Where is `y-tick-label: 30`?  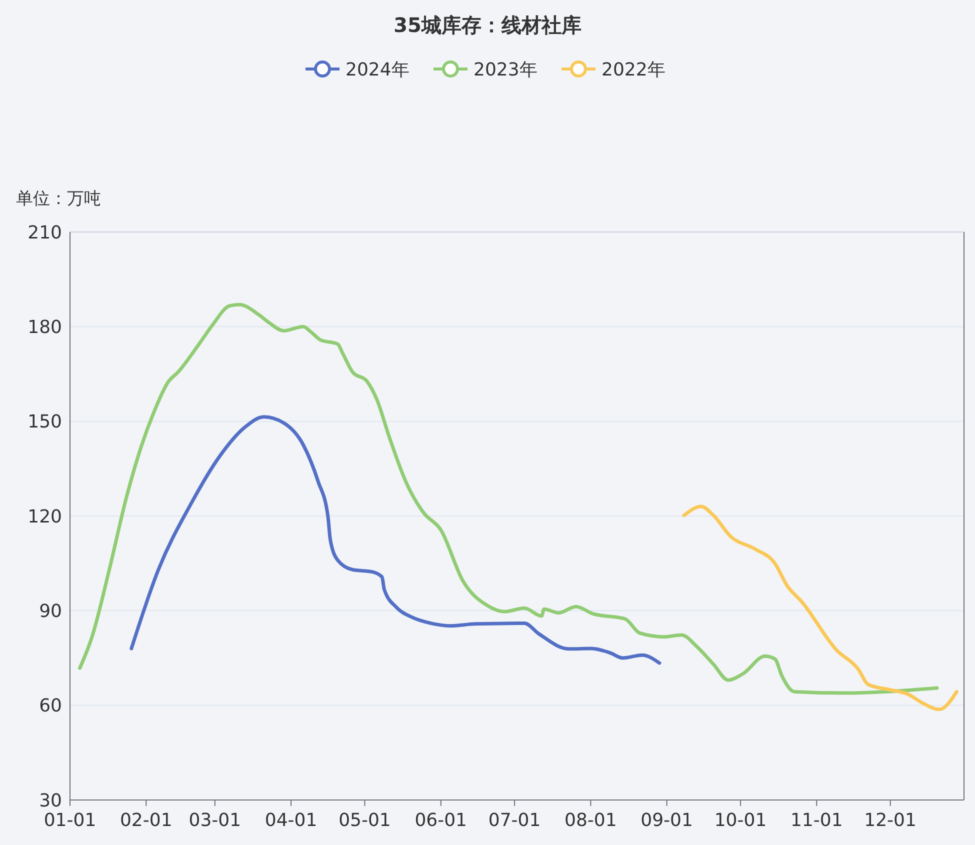
y-tick-label: 30 is located at coordinates (50, 801).